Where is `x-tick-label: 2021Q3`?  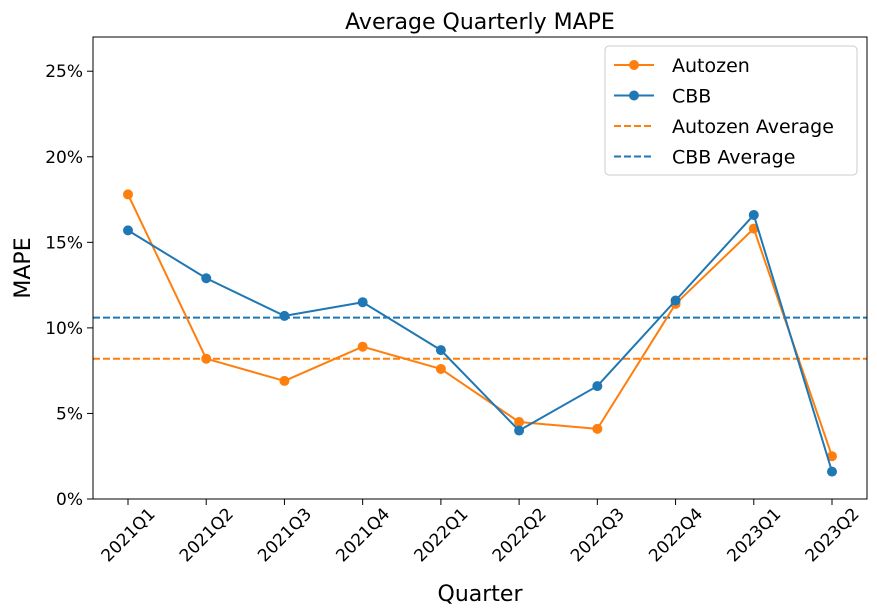
x-tick-label: 2021Q3 is located at coordinates (285, 535).